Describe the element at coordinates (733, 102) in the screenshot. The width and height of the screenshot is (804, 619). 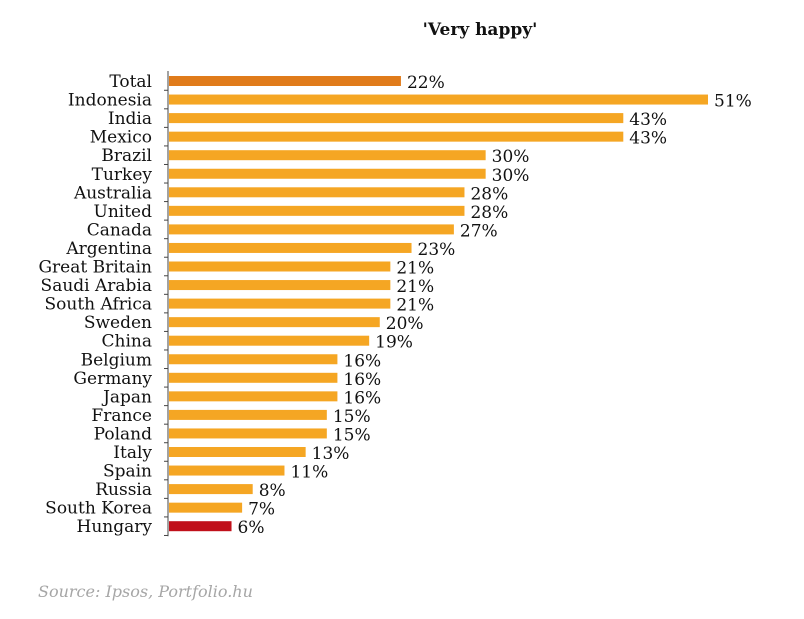
I see `value-label: 51%` at that location.